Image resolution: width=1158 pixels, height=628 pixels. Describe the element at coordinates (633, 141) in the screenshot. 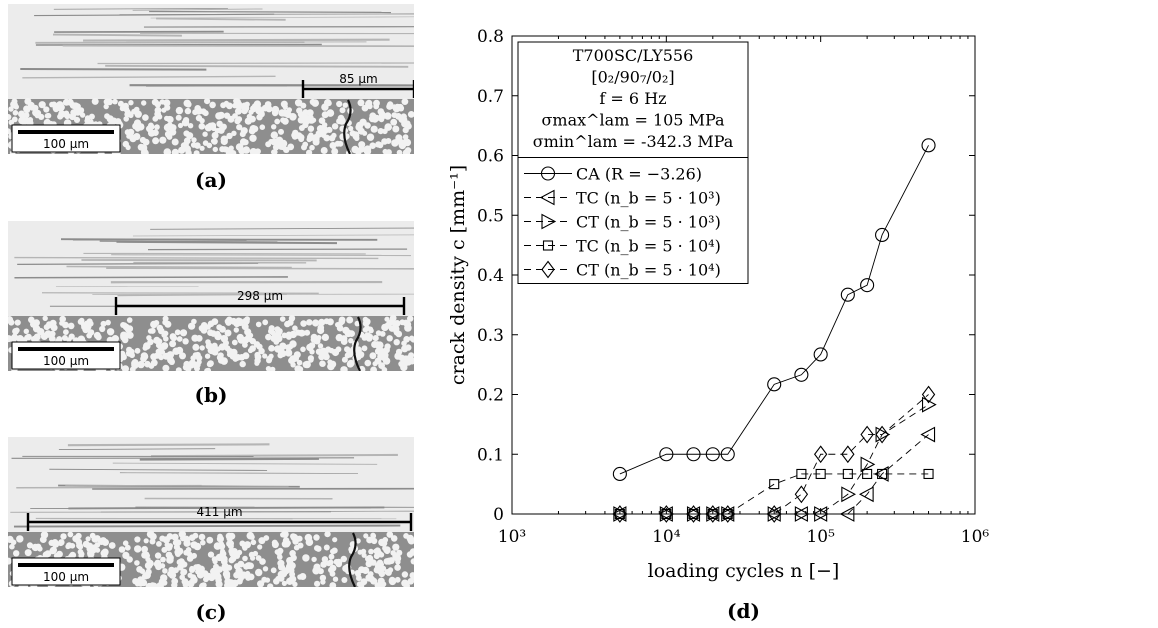

I see `info-box-line: σmin^lam = -342.3 MPa` at that location.